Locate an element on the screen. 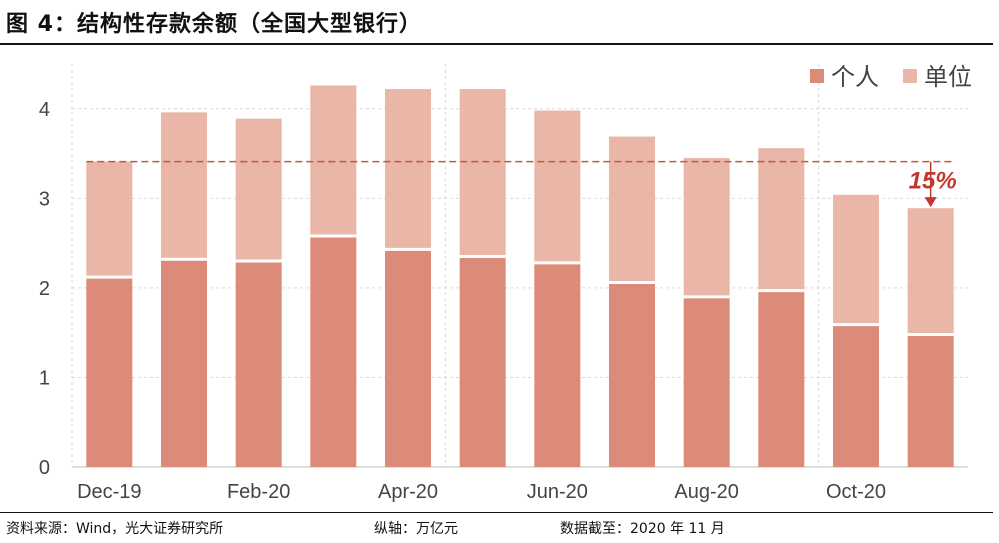  x-tick-label: Aug-20 is located at coordinates (706, 492).